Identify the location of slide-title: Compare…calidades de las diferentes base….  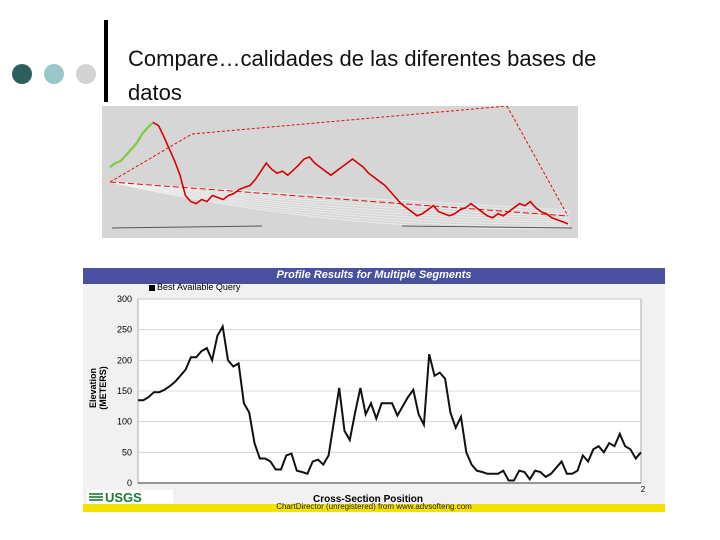
(362, 58).